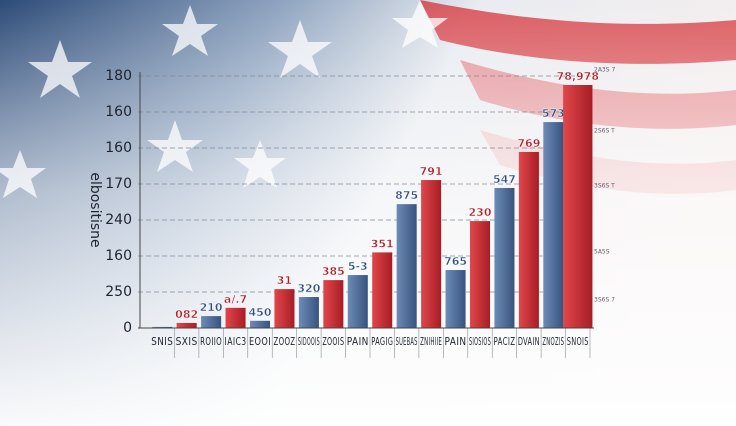 Image resolution: width=736 pixels, height=426 pixels. Describe the element at coordinates (553, 113) in the screenshot. I see `bar-label: 573` at that location.